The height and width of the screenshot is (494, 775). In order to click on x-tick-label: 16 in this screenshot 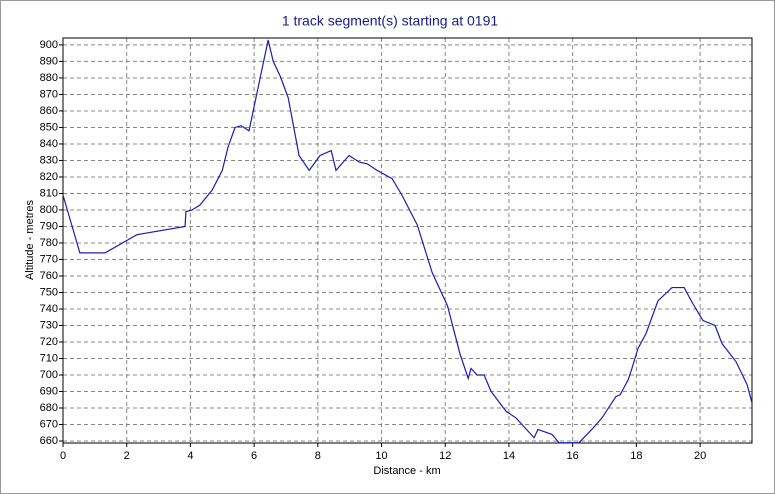, I will do `click(573, 456)`.